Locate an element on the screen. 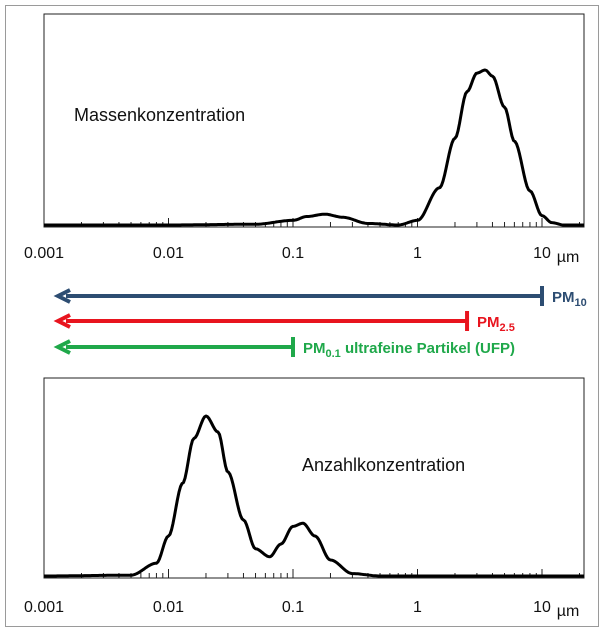 The height and width of the screenshot is (634, 606). pm-range-3: PM0.1 ultrafeine Partikel (UFP) is located at coordinates (284, 348).